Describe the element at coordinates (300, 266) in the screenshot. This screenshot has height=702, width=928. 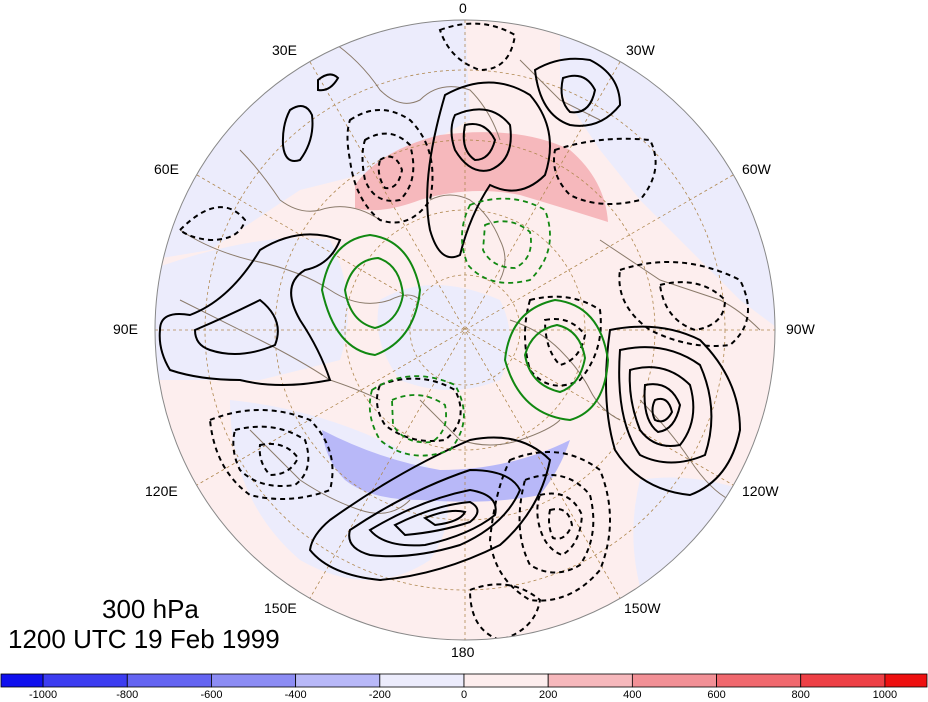
I see `coastline-siberia` at that location.